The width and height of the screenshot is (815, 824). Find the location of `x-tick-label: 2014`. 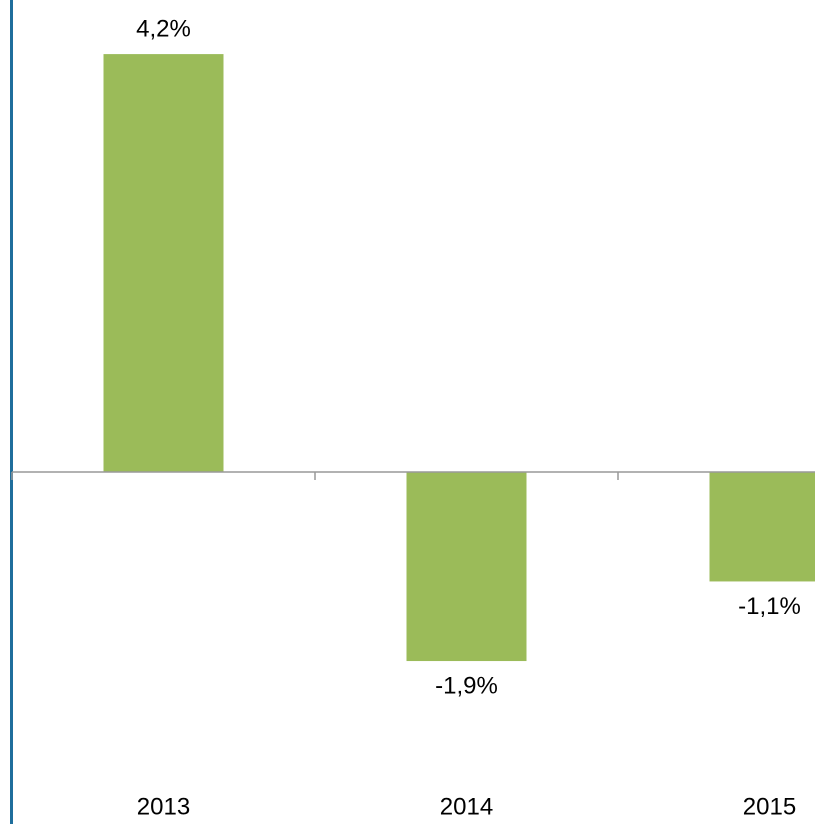

x-tick-label: 2014 is located at coordinates (466, 806).